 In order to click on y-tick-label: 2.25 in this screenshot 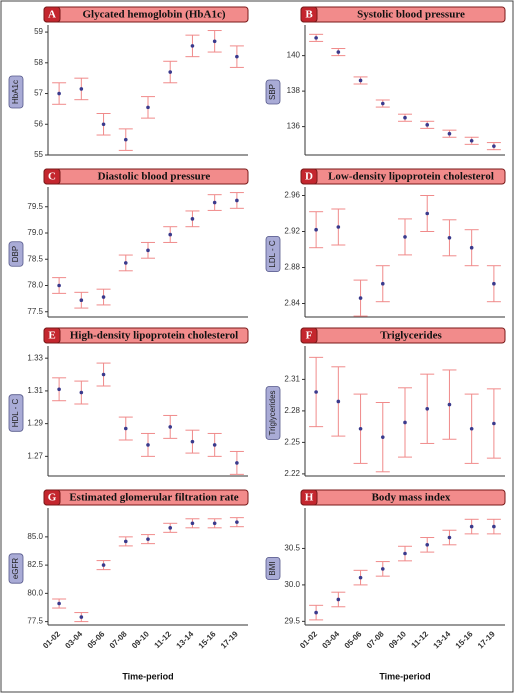, I will do `click(292, 442)`.